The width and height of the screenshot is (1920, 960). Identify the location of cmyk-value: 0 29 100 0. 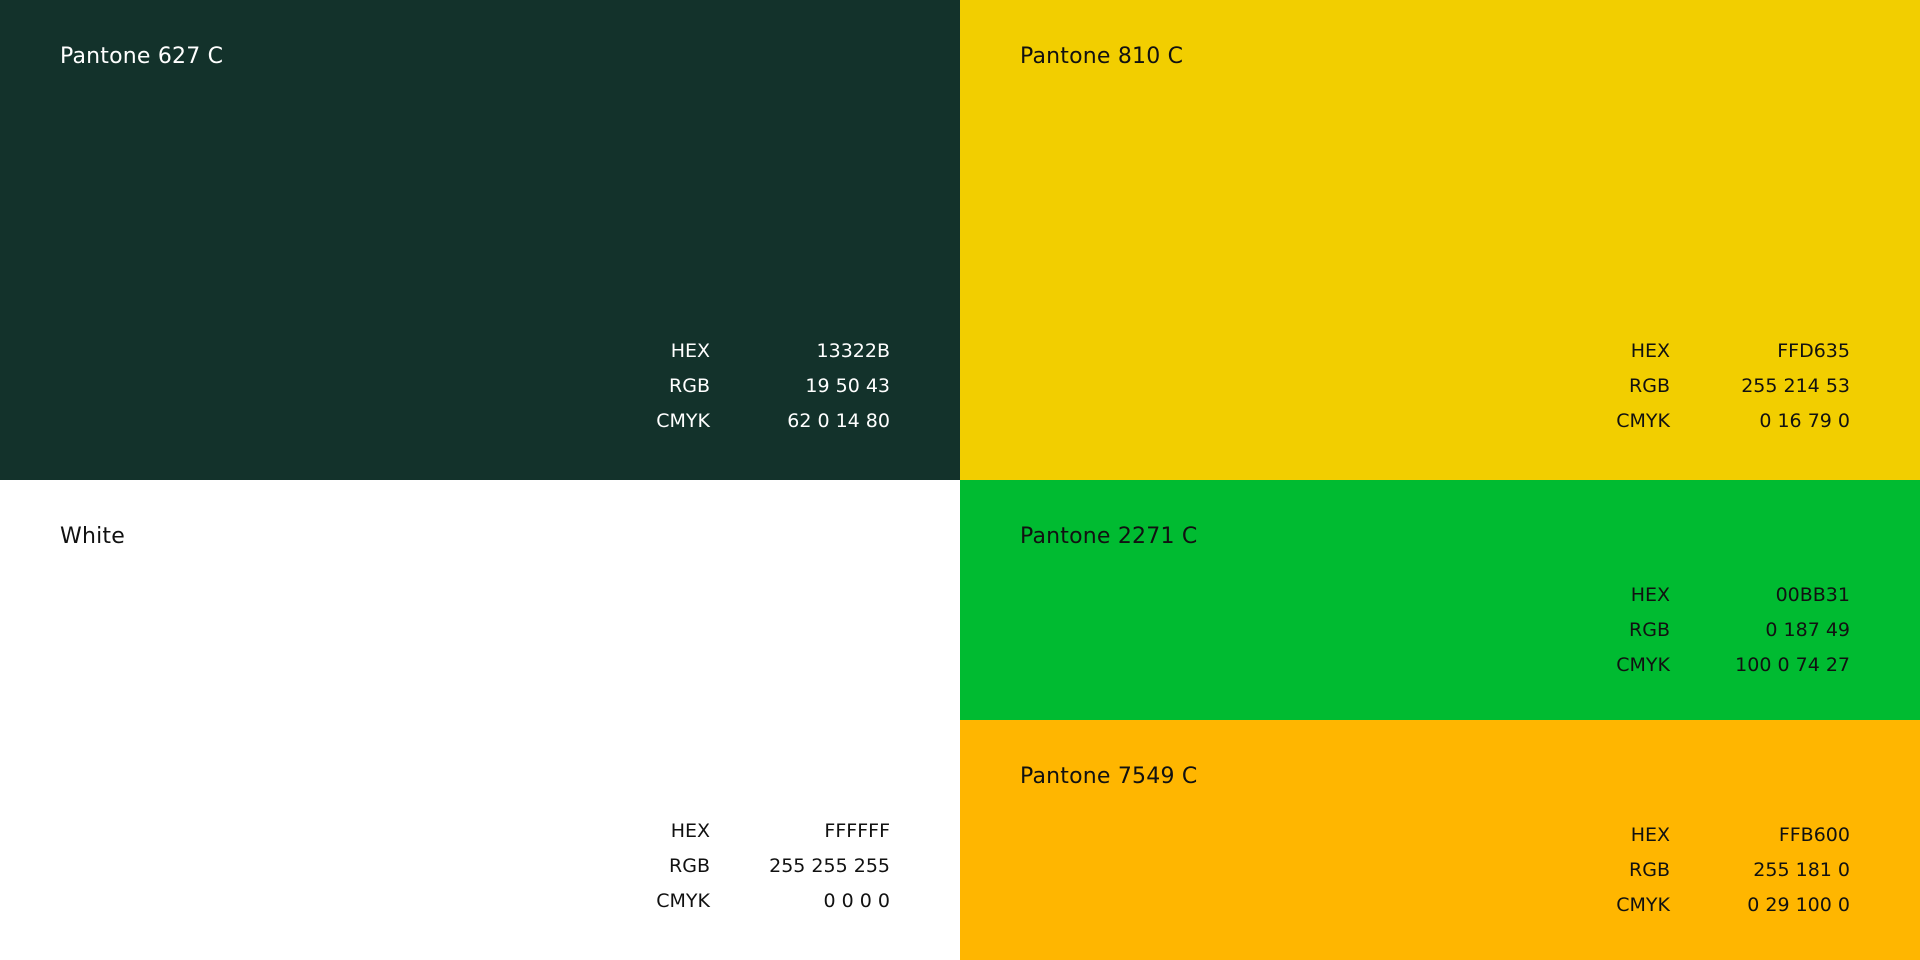
(1798, 905).